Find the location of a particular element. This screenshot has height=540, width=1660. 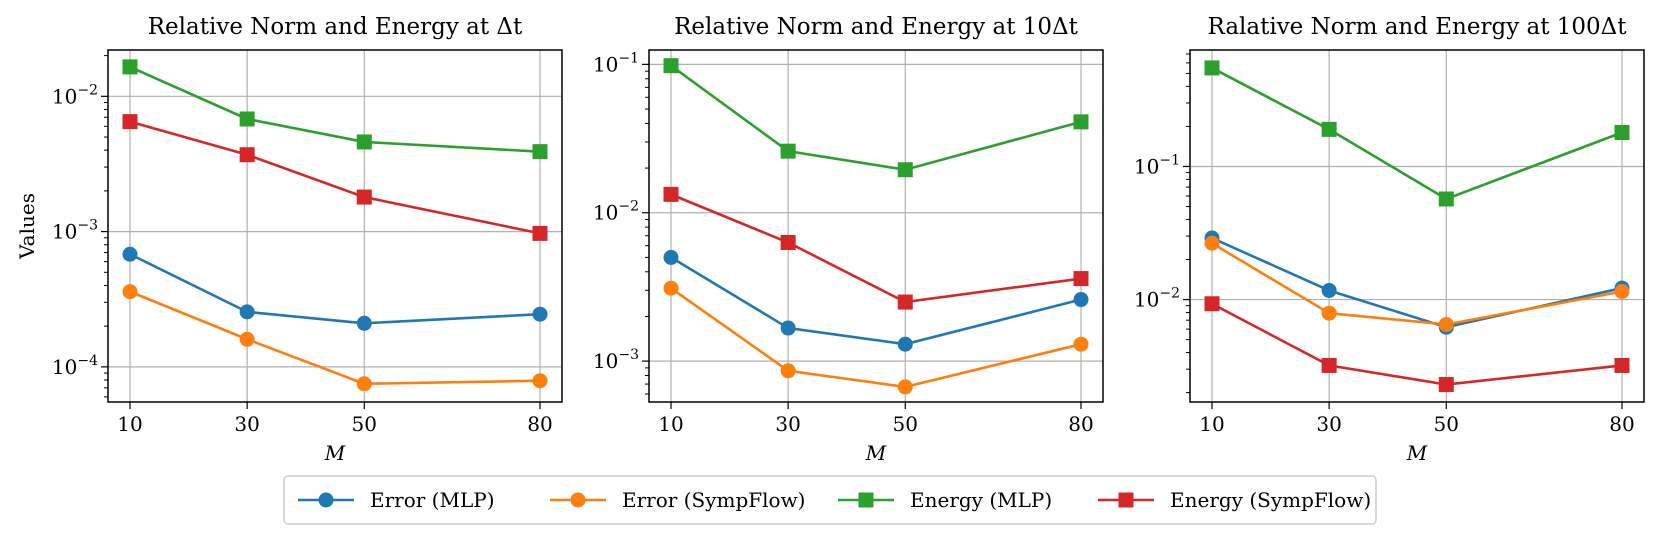

legend-box is located at coordinates (830, 500).